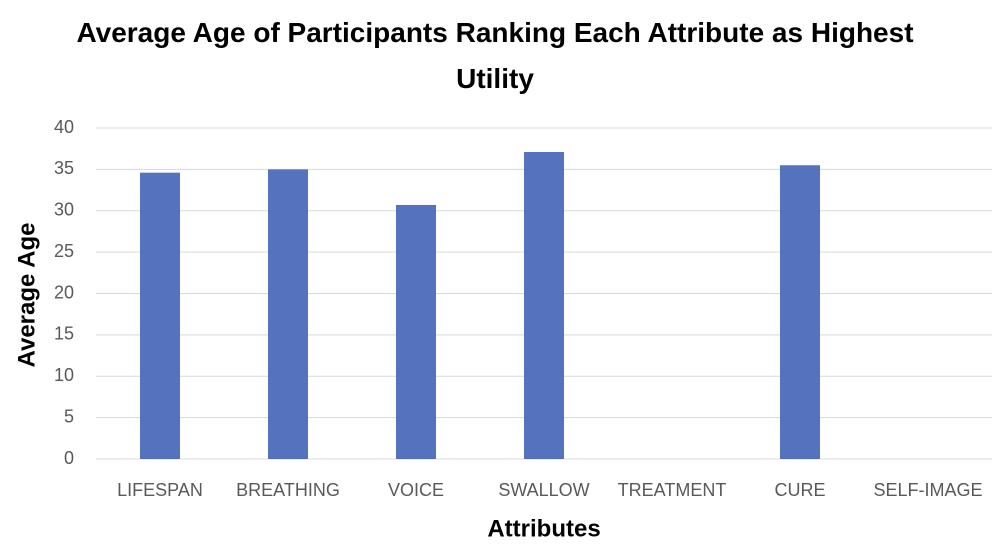 This screenshot has width=1002, height=544. What do you see at coordinates (543, 490) in the screenshot?
I see `x-tick-label: SWALLOW` at bounding box center [543, 490].